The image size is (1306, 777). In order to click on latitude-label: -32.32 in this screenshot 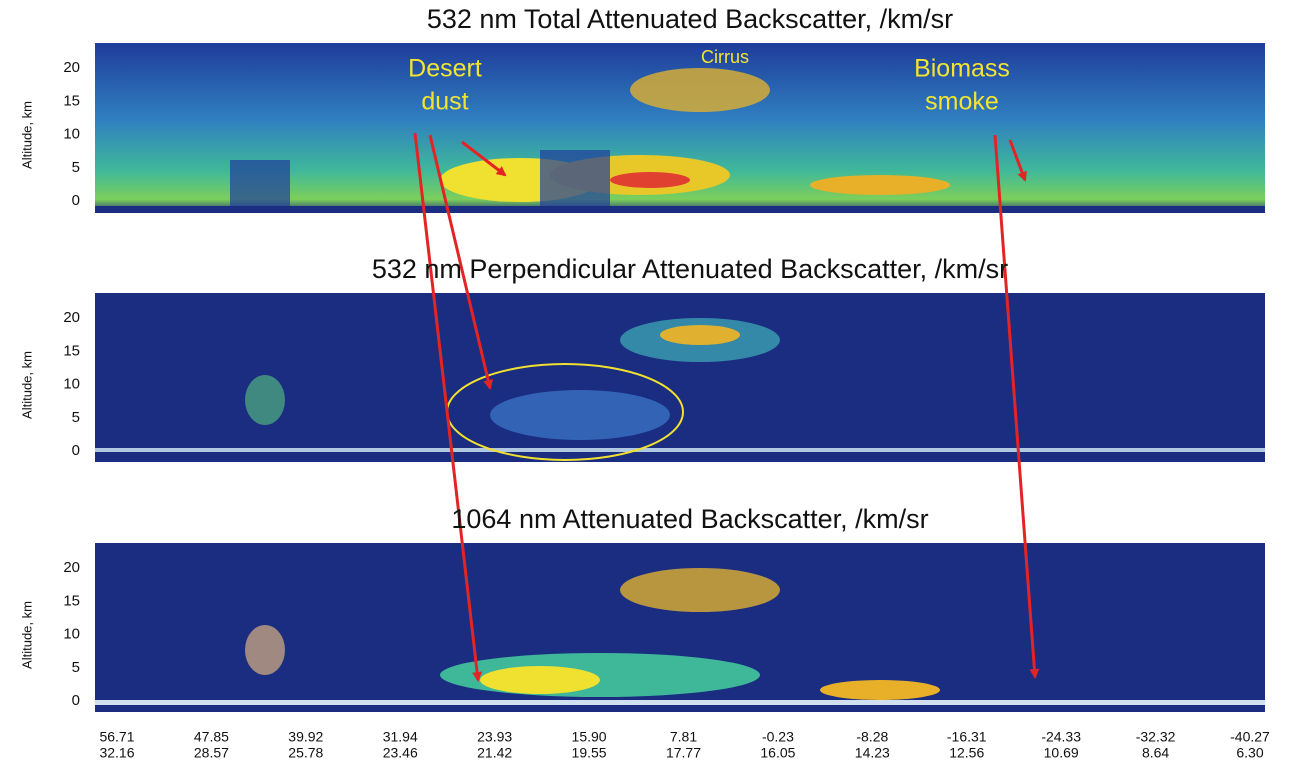, I will do `click(1156, 737)`.